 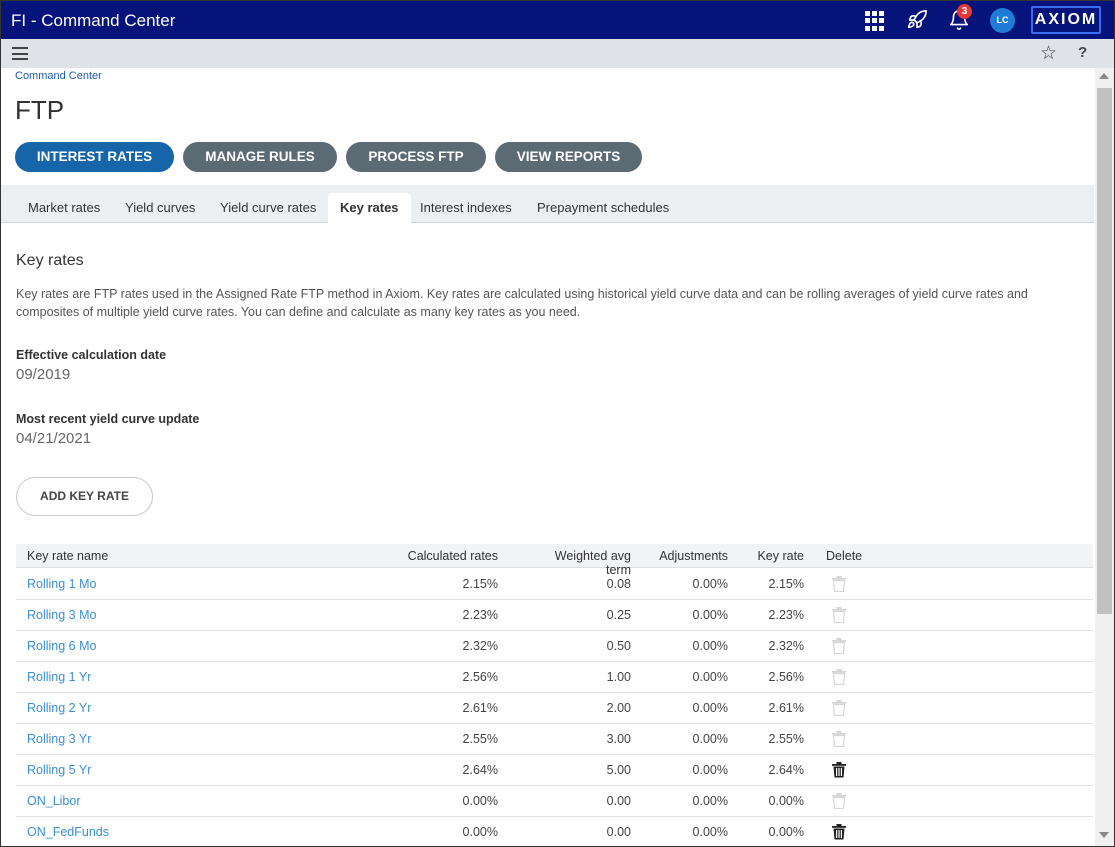 I want to click on table-row: Rolling 3 Yr 2.55% 3.00 0.00% 2.55%, so click(x=554, y=739).